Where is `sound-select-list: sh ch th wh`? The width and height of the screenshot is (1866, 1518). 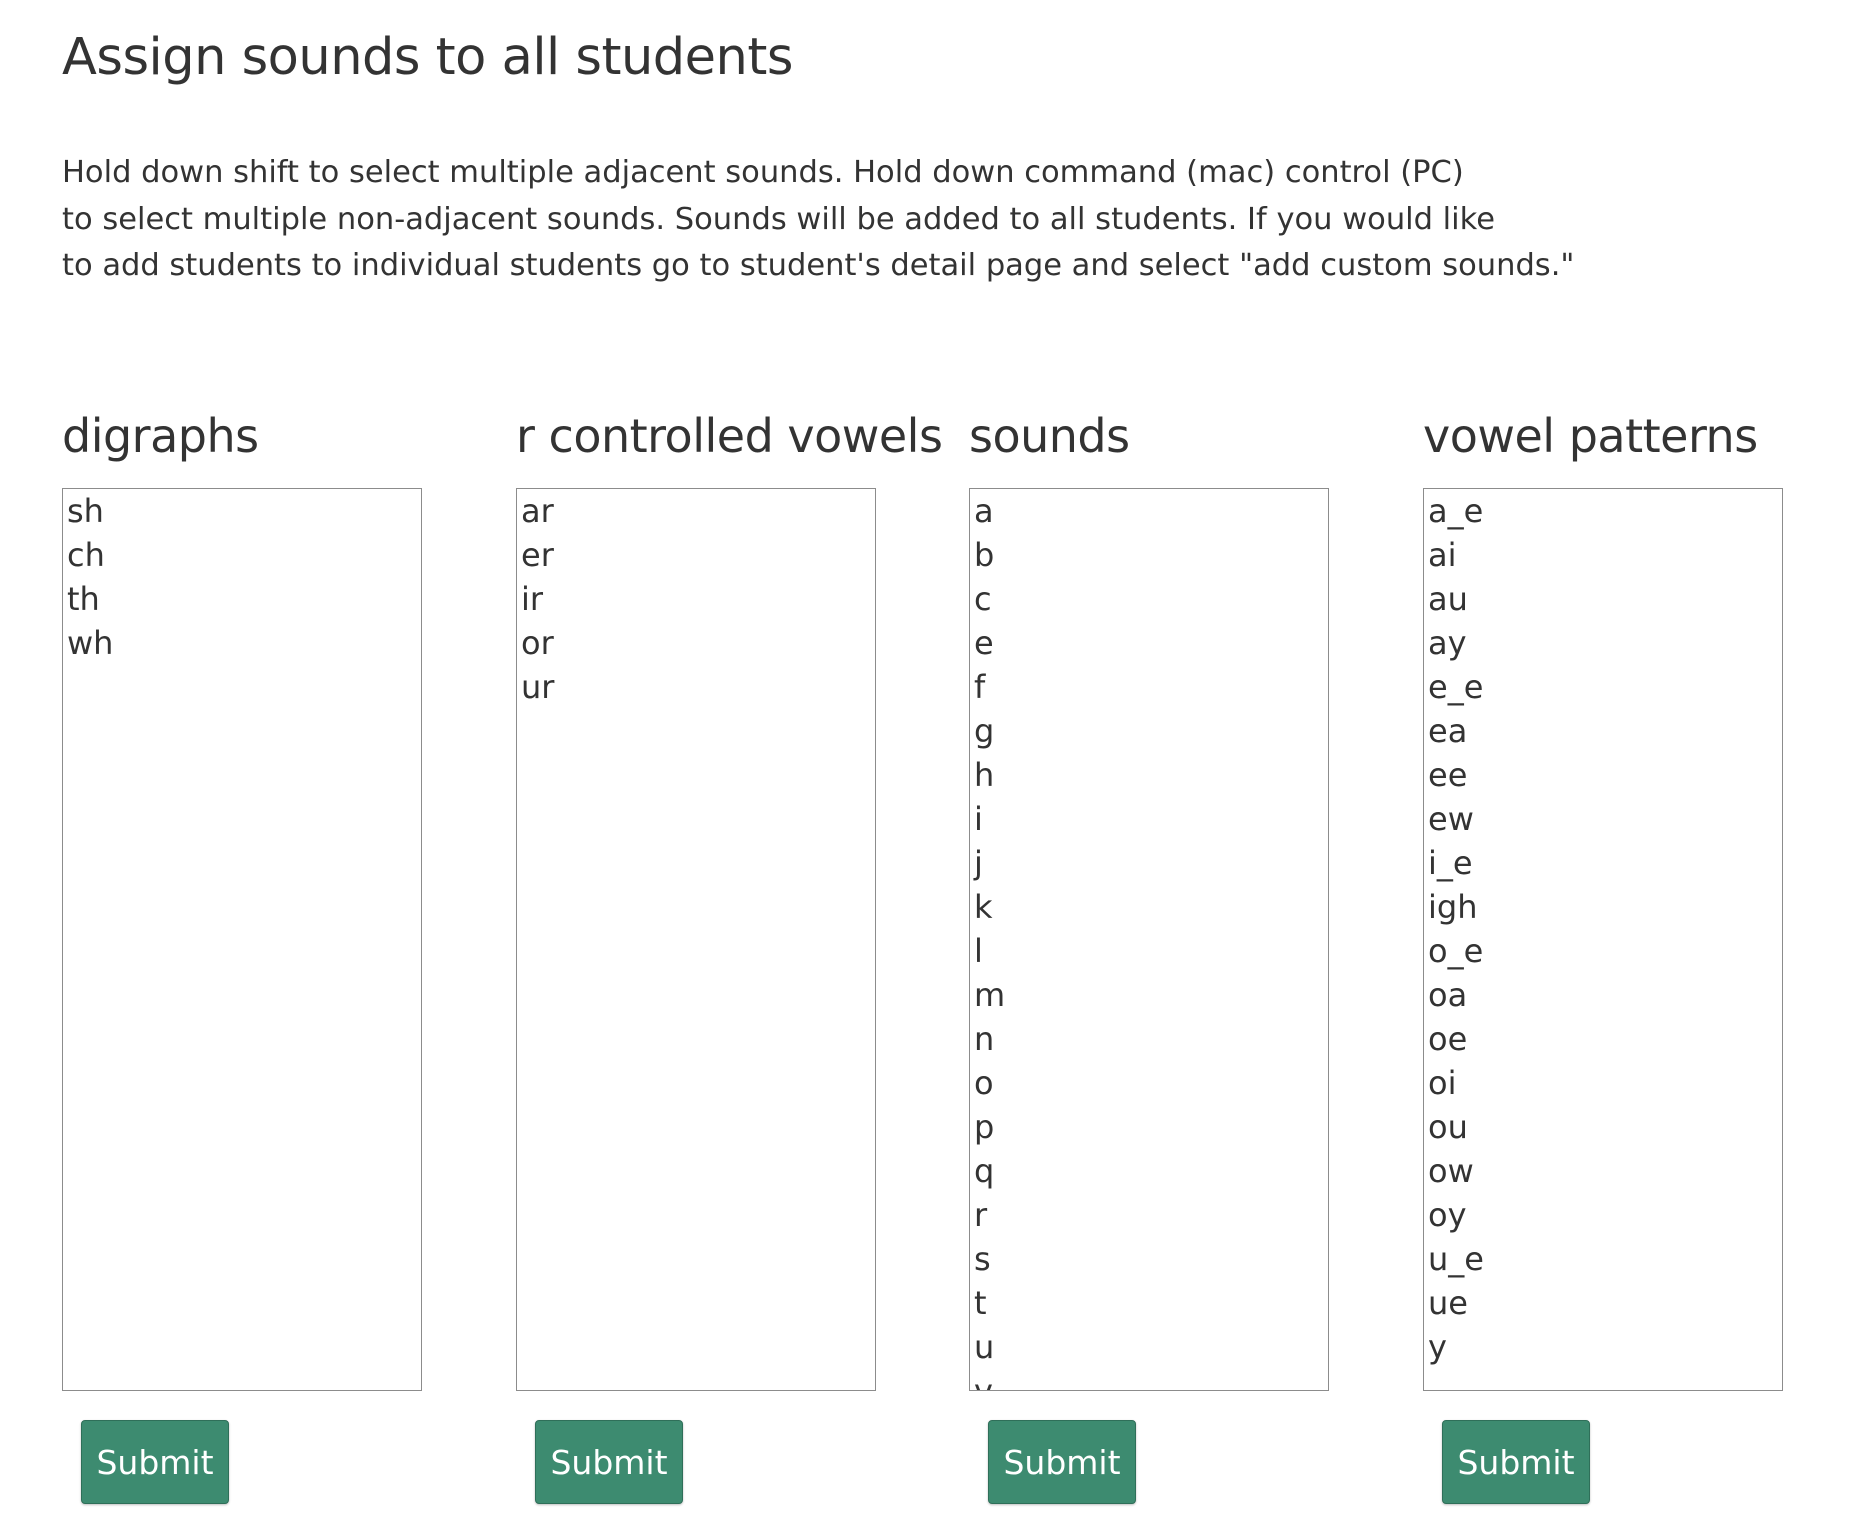
sound-select-list: sh ch th wh is located at coordinates (242, 939).